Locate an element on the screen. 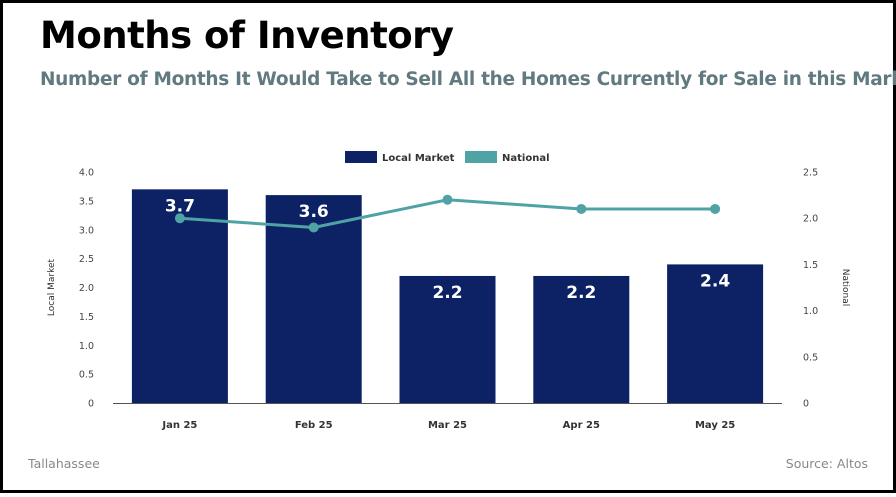 The width and height of the screenshot is (896, 497). source-label: Source: Altos is located at coordinates (826, 463).